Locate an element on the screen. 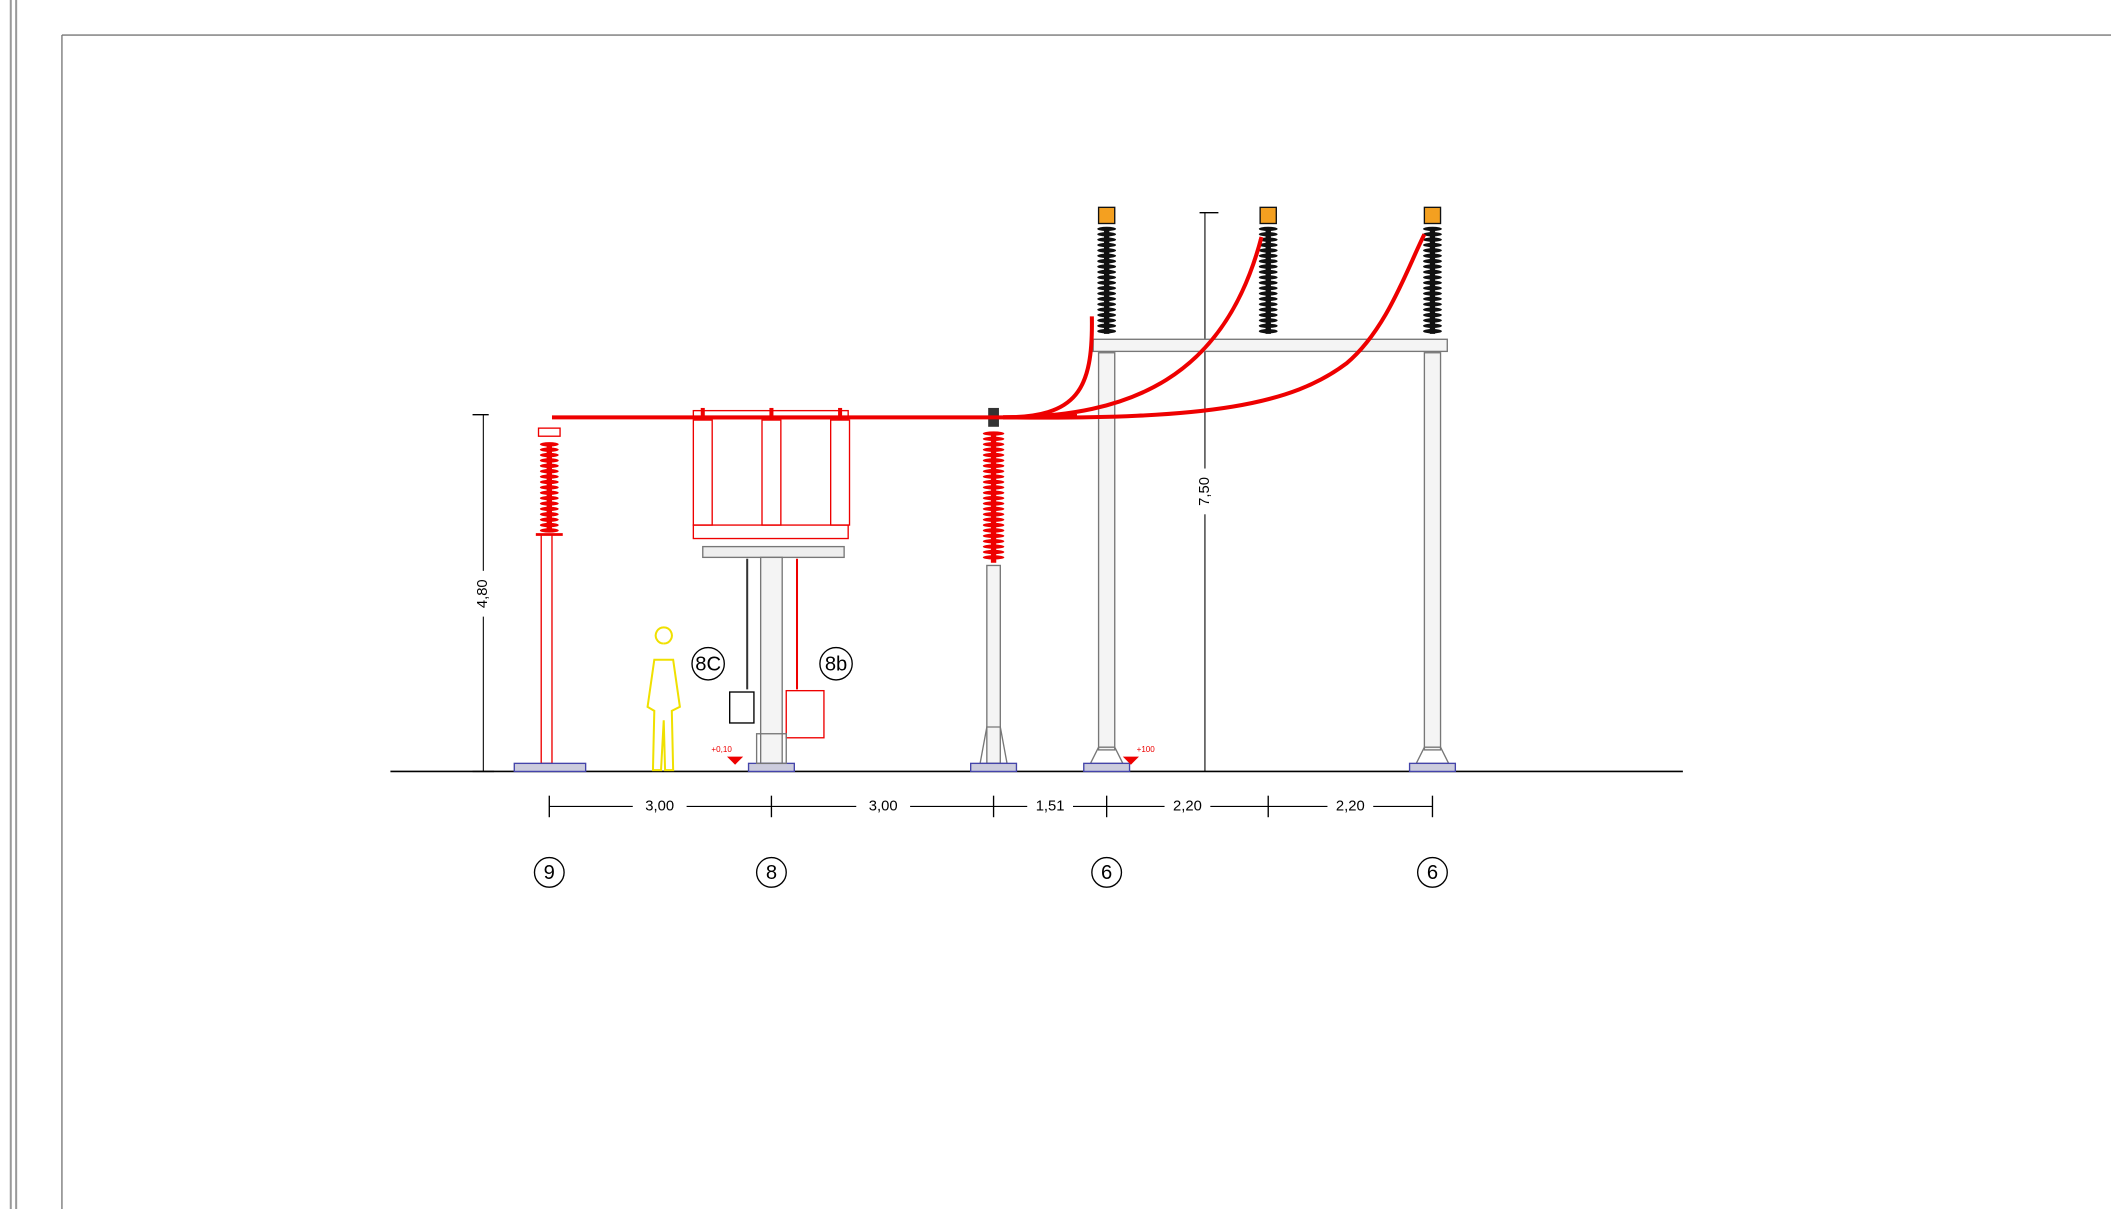  box-8c is located at coordinates (742, 707).